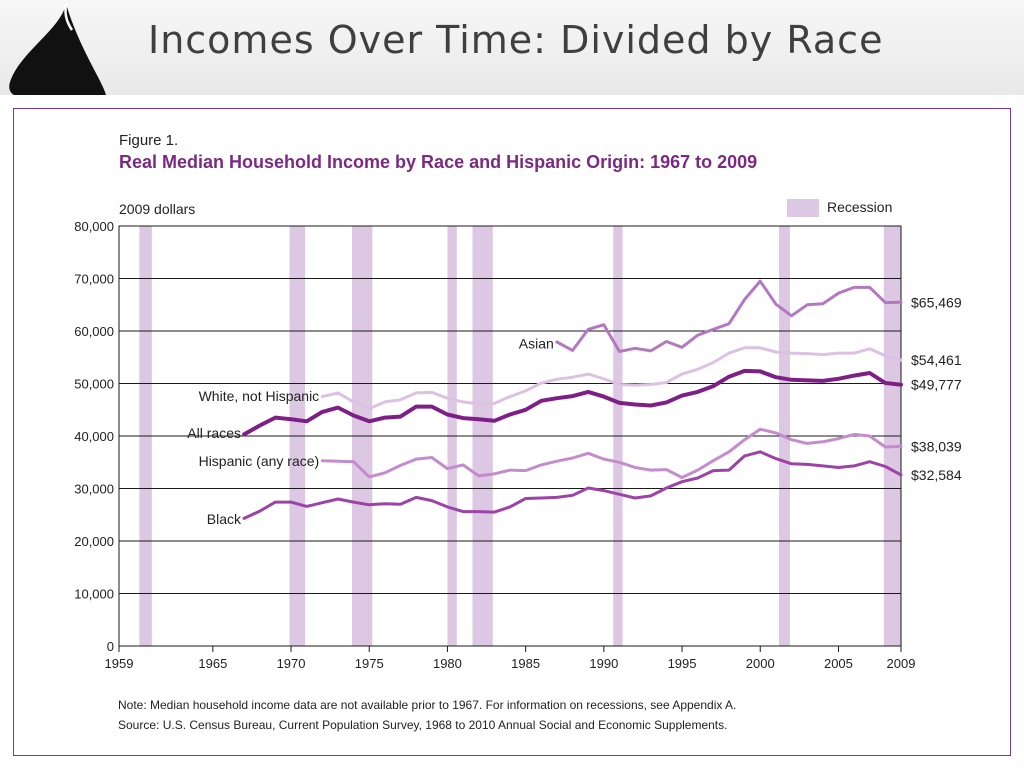  Describe the element at coordinates (447, 663) in the screenshot. I see `x-tick-label: 1980` at that location.